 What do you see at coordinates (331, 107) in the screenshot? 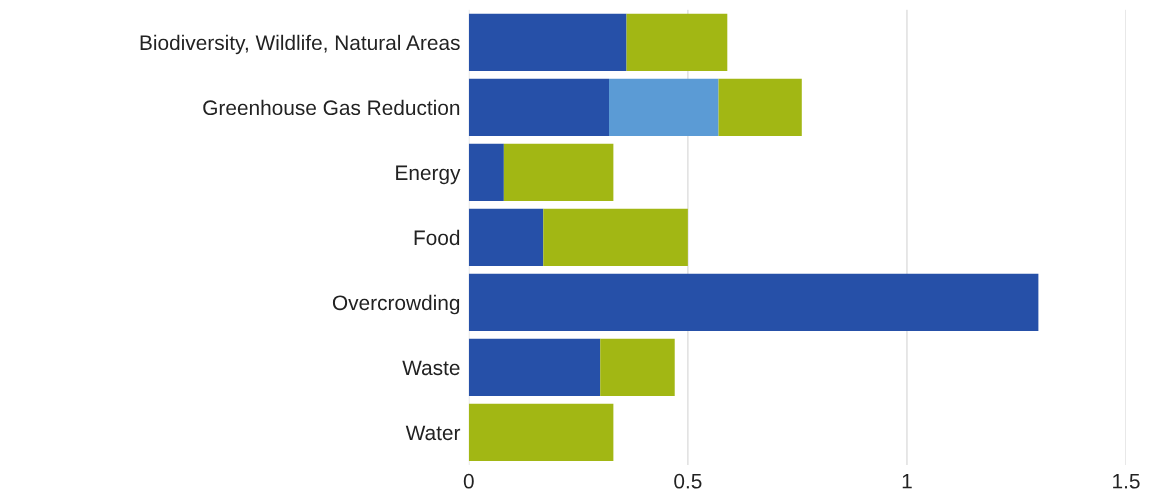
I see `y-tick-label: Greenhouse Gas Reduction` at bounding box center [331, 107].